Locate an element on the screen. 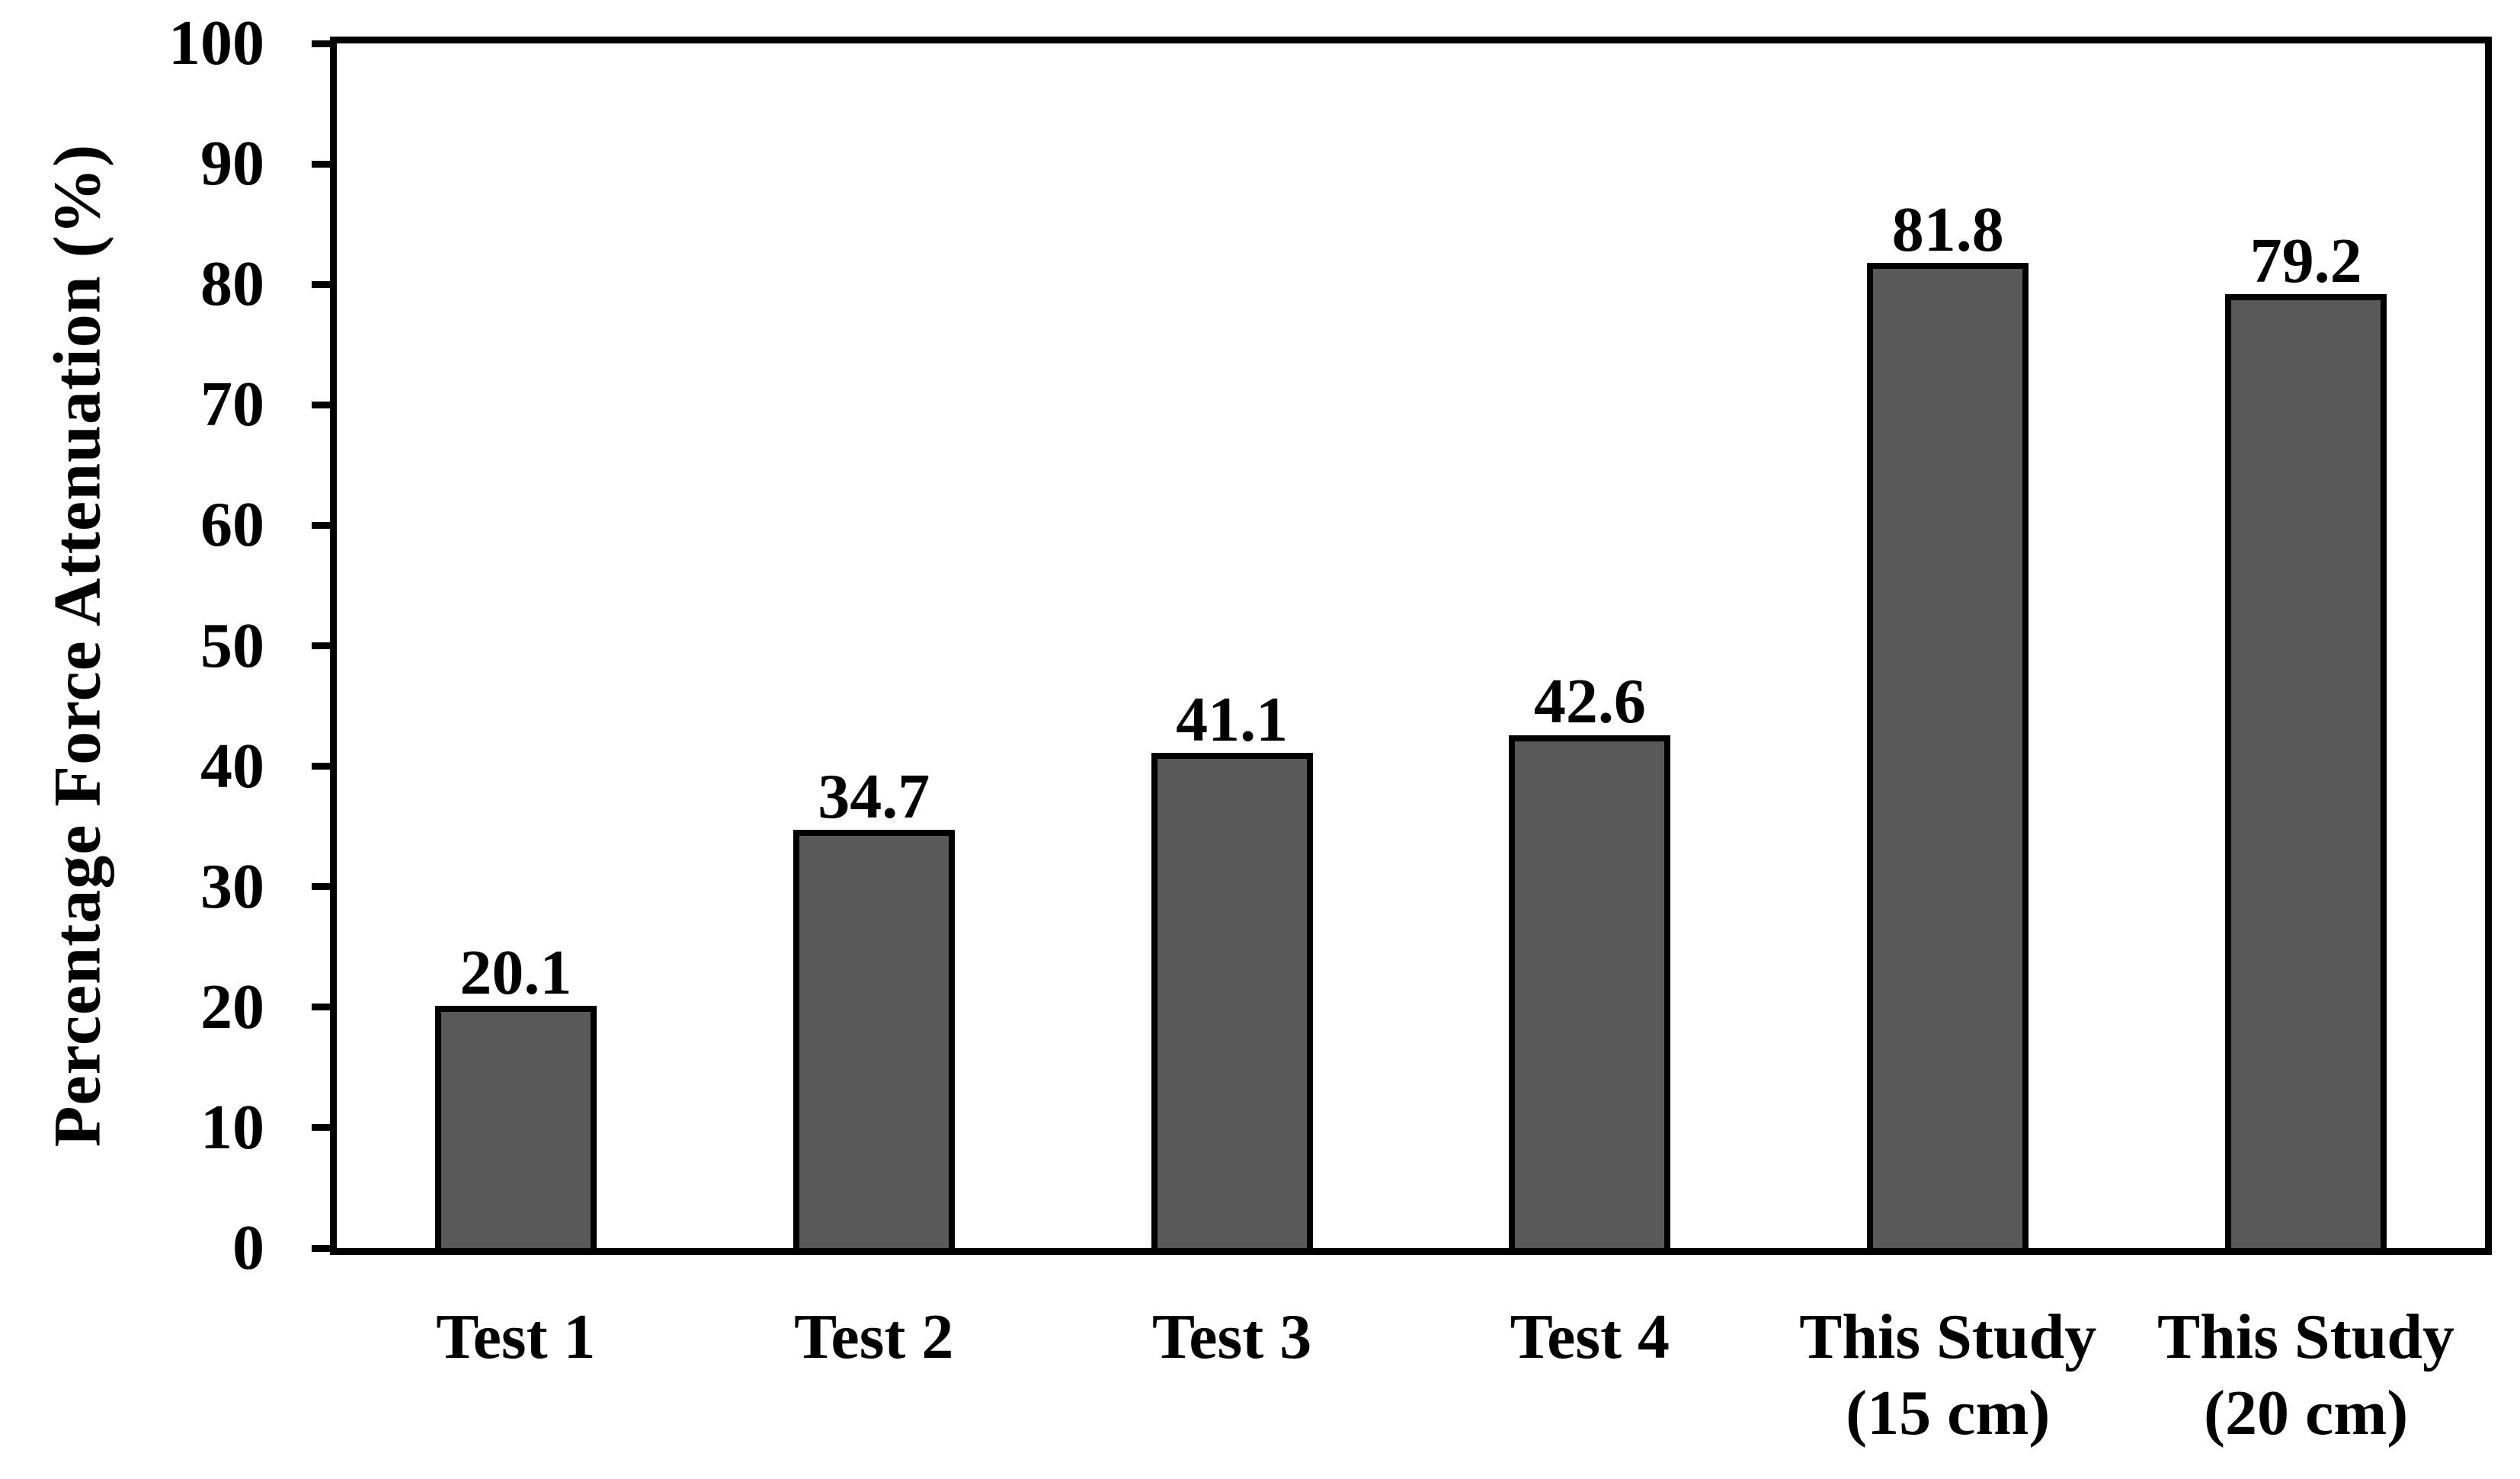 This screenshot has height=1479, width=2520. x-category-label-line: Test 2 is located at coordinates (874, 1337).